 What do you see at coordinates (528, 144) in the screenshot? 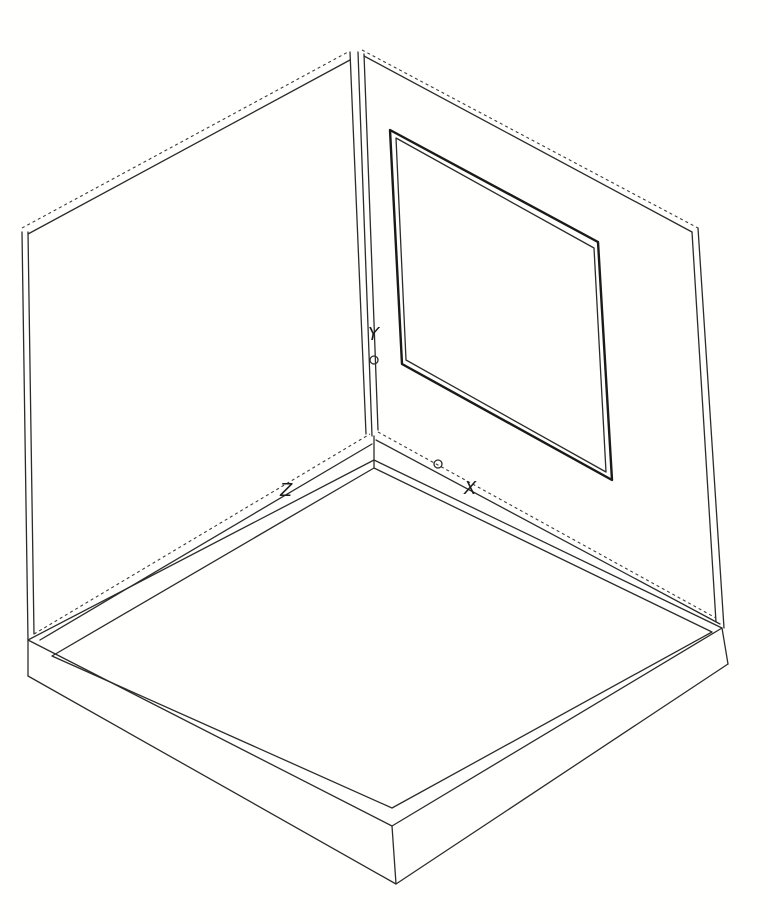
I see `right-wall-top-inner-edge` at bounding box center [528, 144].